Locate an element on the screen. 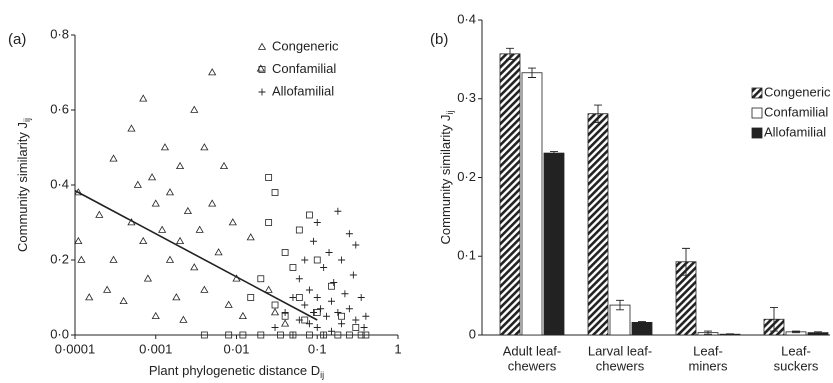 The image size is (833, 383). axis-label-text: Plant phylogenetic distance D is located at coordinates (234, 370).